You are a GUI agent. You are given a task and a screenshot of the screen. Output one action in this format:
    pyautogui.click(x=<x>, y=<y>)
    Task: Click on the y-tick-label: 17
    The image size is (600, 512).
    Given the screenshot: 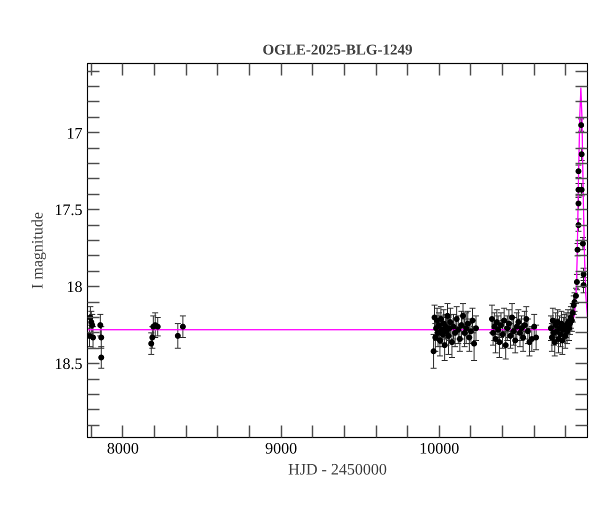 What is the action you would take?
    pyautogui.click(x=74, y=133)
    